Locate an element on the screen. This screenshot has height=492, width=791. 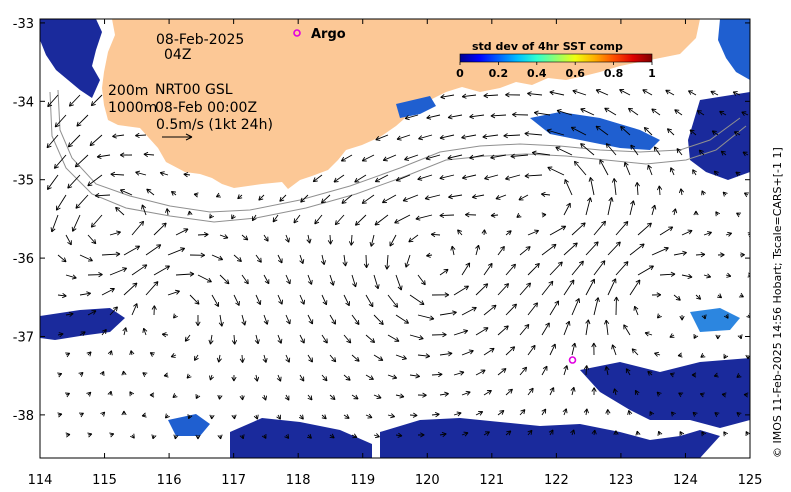
x-tick-label: 121 is located at coordinates (491, 480).